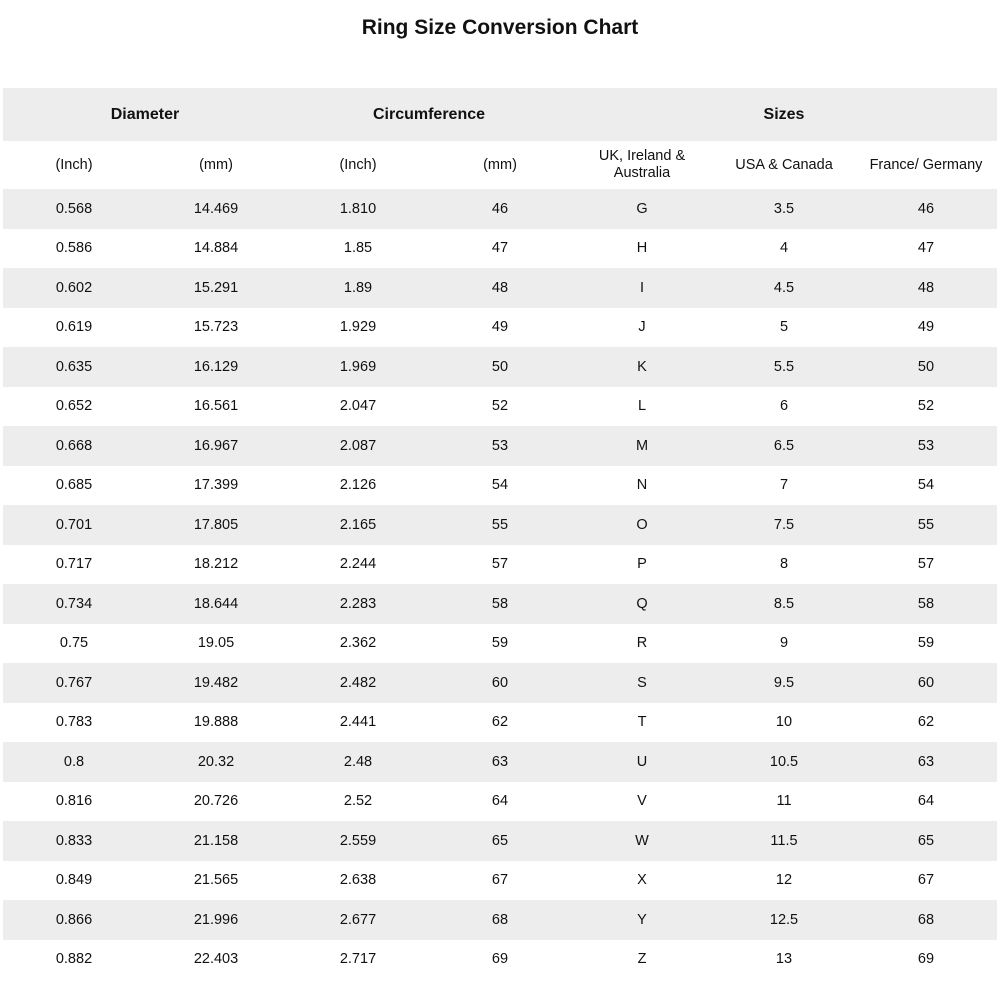 This screenshot has height=1000, width=1000. Describe the element at coordinates (358, 287) in the screenshot. I see `cell-circumference-inch: 1.89` at that location.